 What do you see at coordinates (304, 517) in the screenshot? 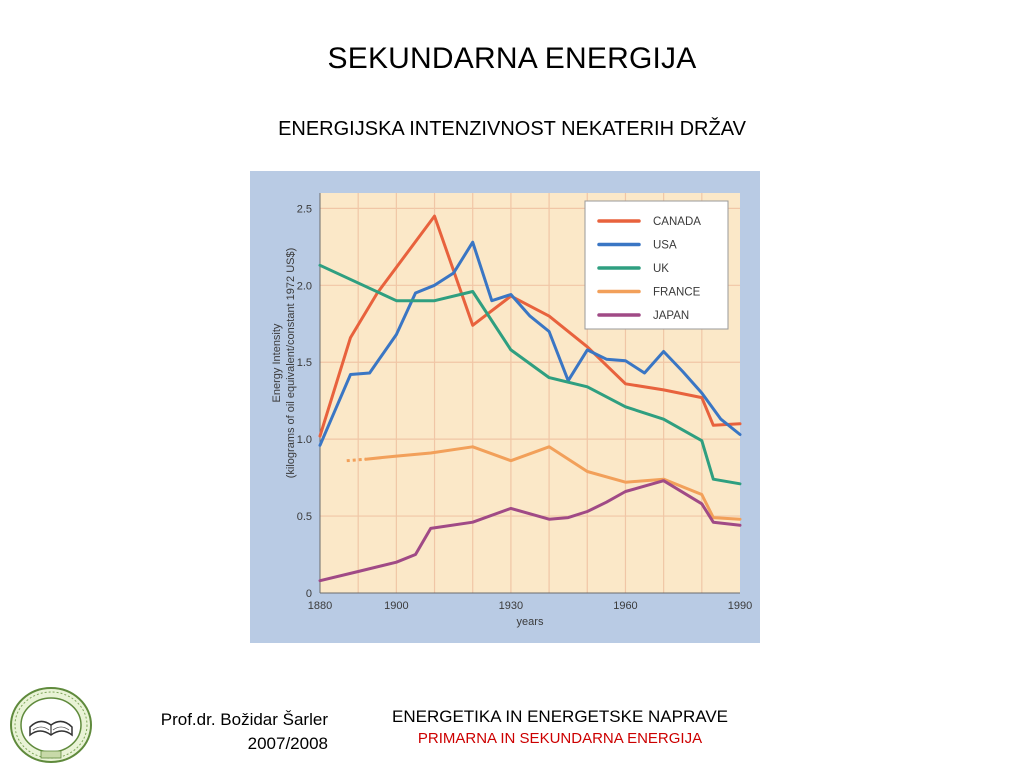
I see `y-tick-label: 0.5` at bounding box center [304, 517].